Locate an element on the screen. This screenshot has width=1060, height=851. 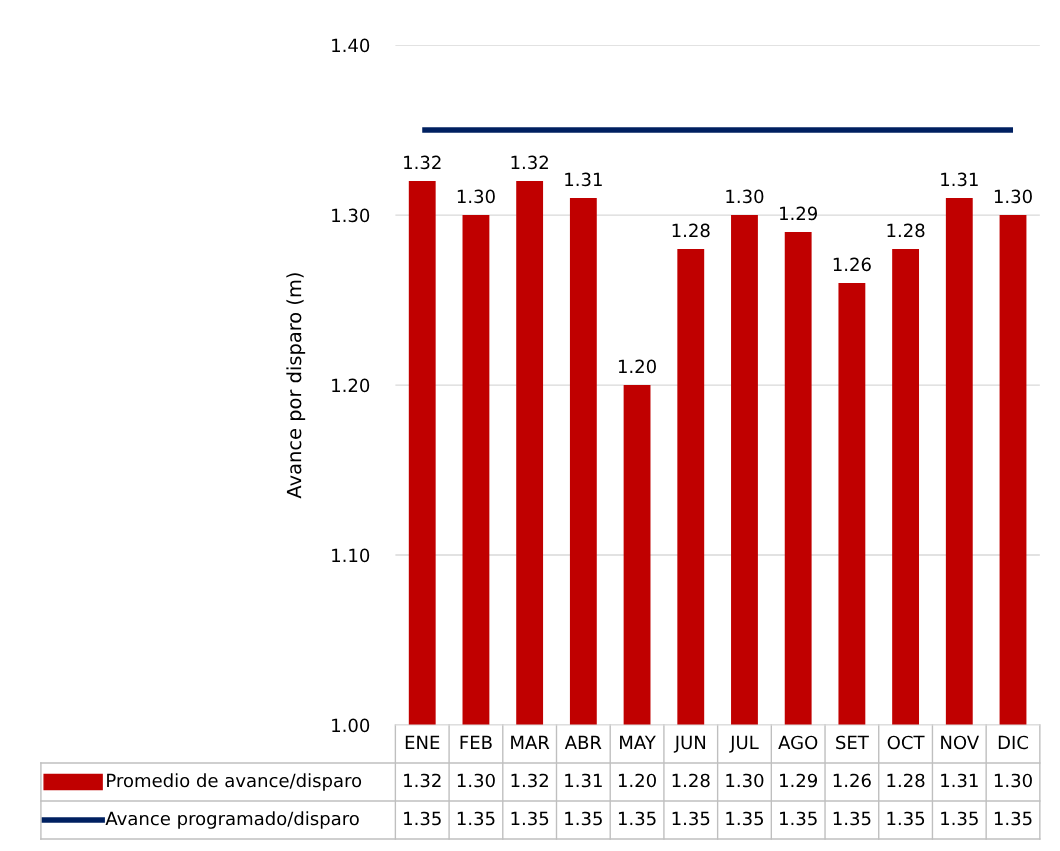
x-tick-label: JUL is located at coordinates (744, 744).